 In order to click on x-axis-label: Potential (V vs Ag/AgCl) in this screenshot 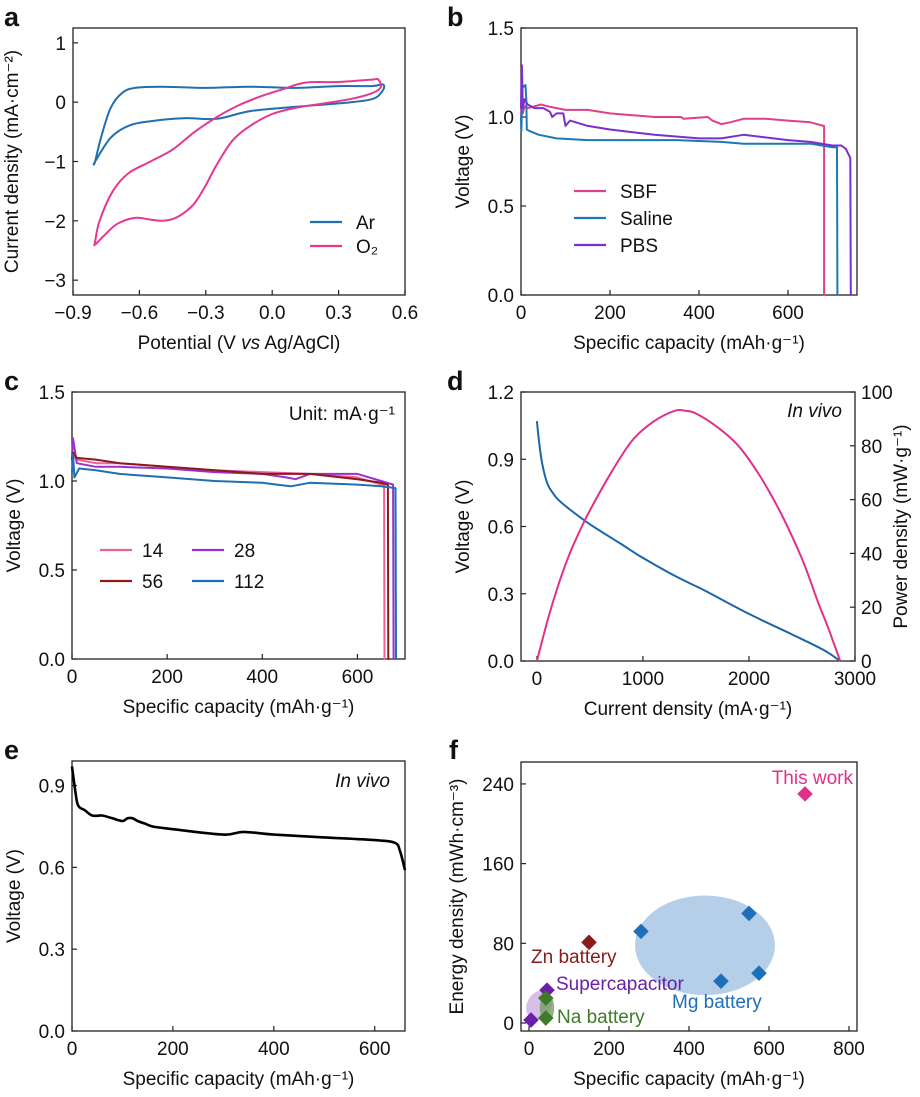, I will do `click(239, 343)`.